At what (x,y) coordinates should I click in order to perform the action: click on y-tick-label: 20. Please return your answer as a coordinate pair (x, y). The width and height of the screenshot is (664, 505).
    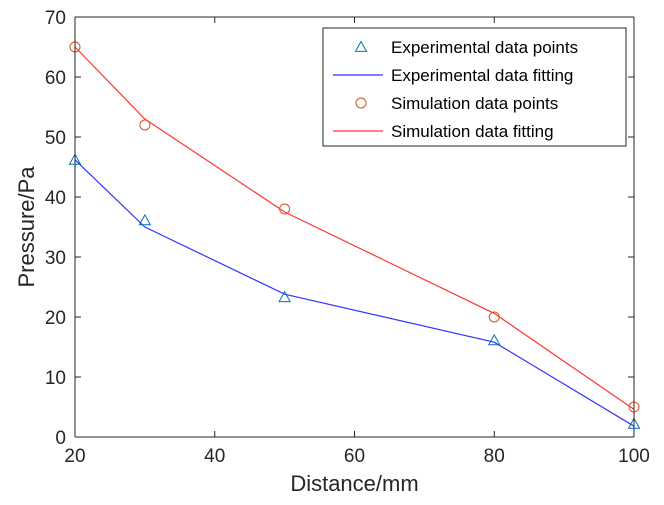
    Looking at the image, I should click on (55, 318).